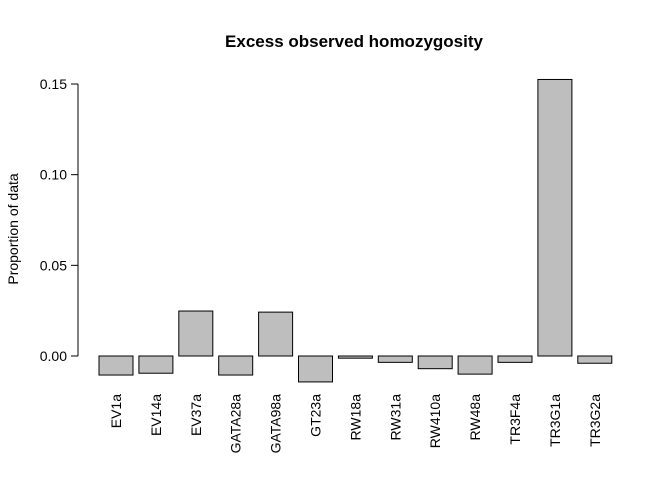 The height and width of the screenshot is (480, 672). I want to click on bar-rw410a, so click(435, 362).